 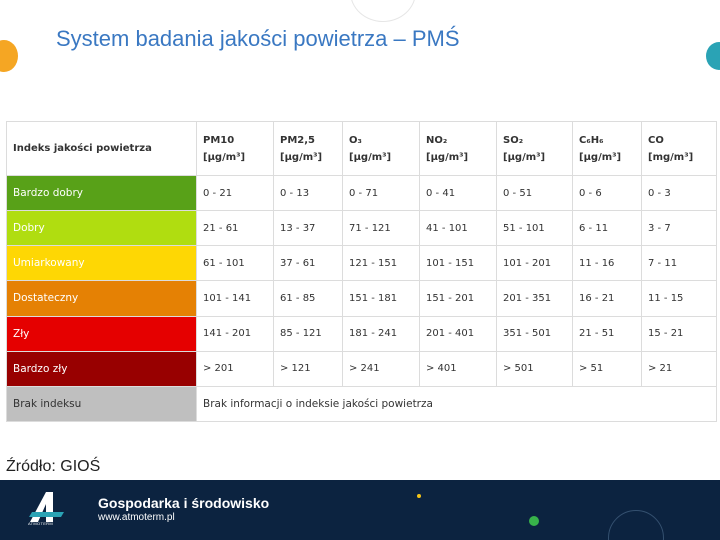 I want to click on header-unit: [mg/m³], so click(x=679, y=157).